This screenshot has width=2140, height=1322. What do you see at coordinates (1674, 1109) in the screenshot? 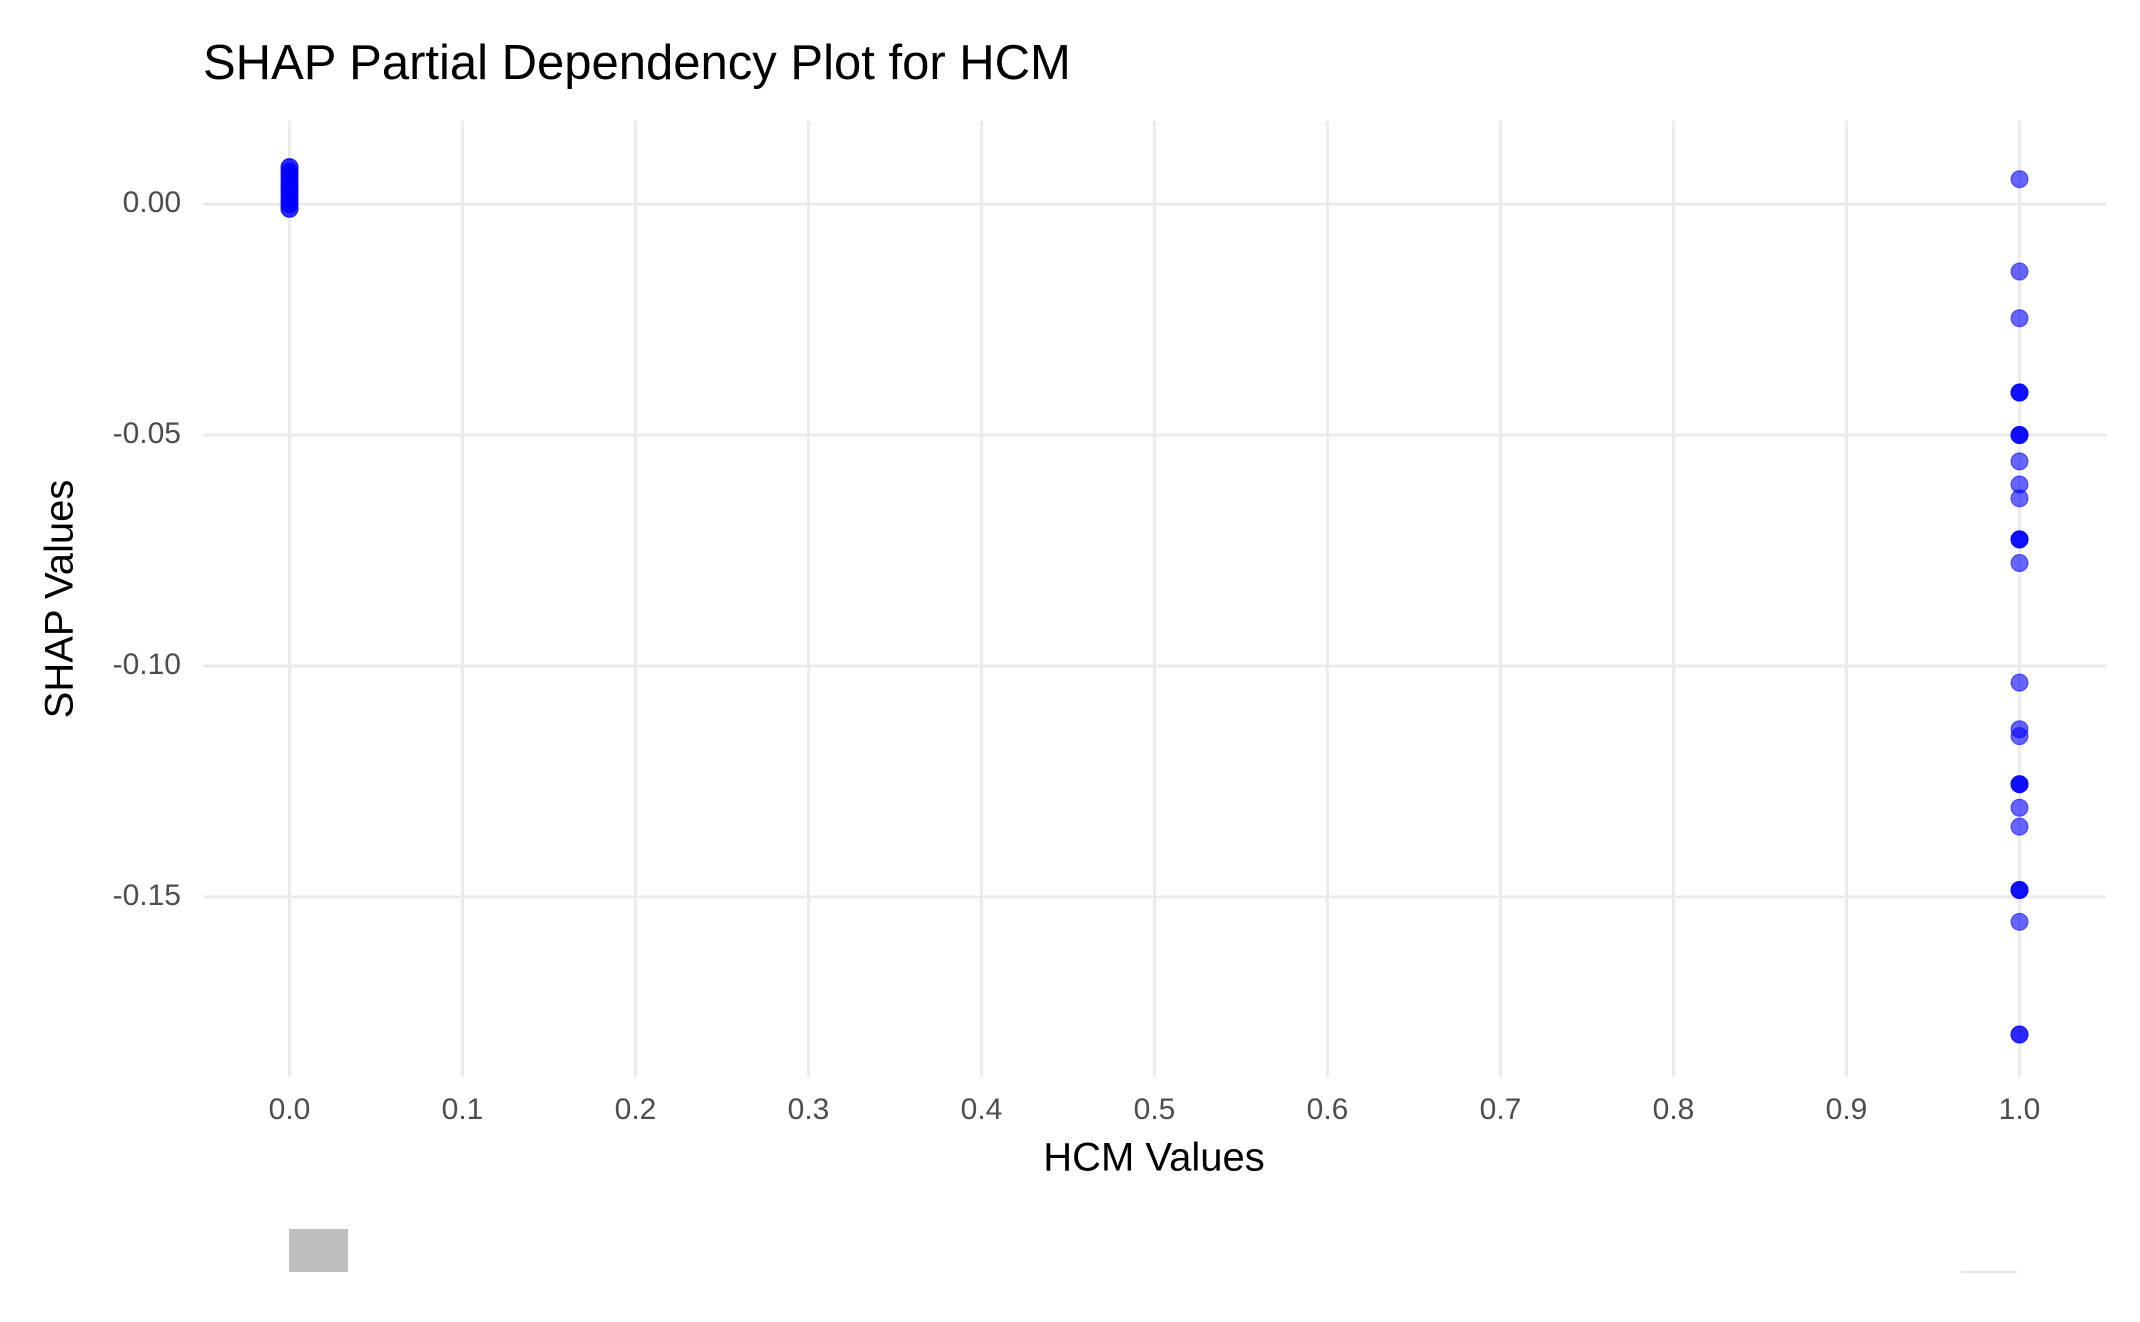
I see `x-tick-label: 0.8` at bounding box center [1674, 1109].